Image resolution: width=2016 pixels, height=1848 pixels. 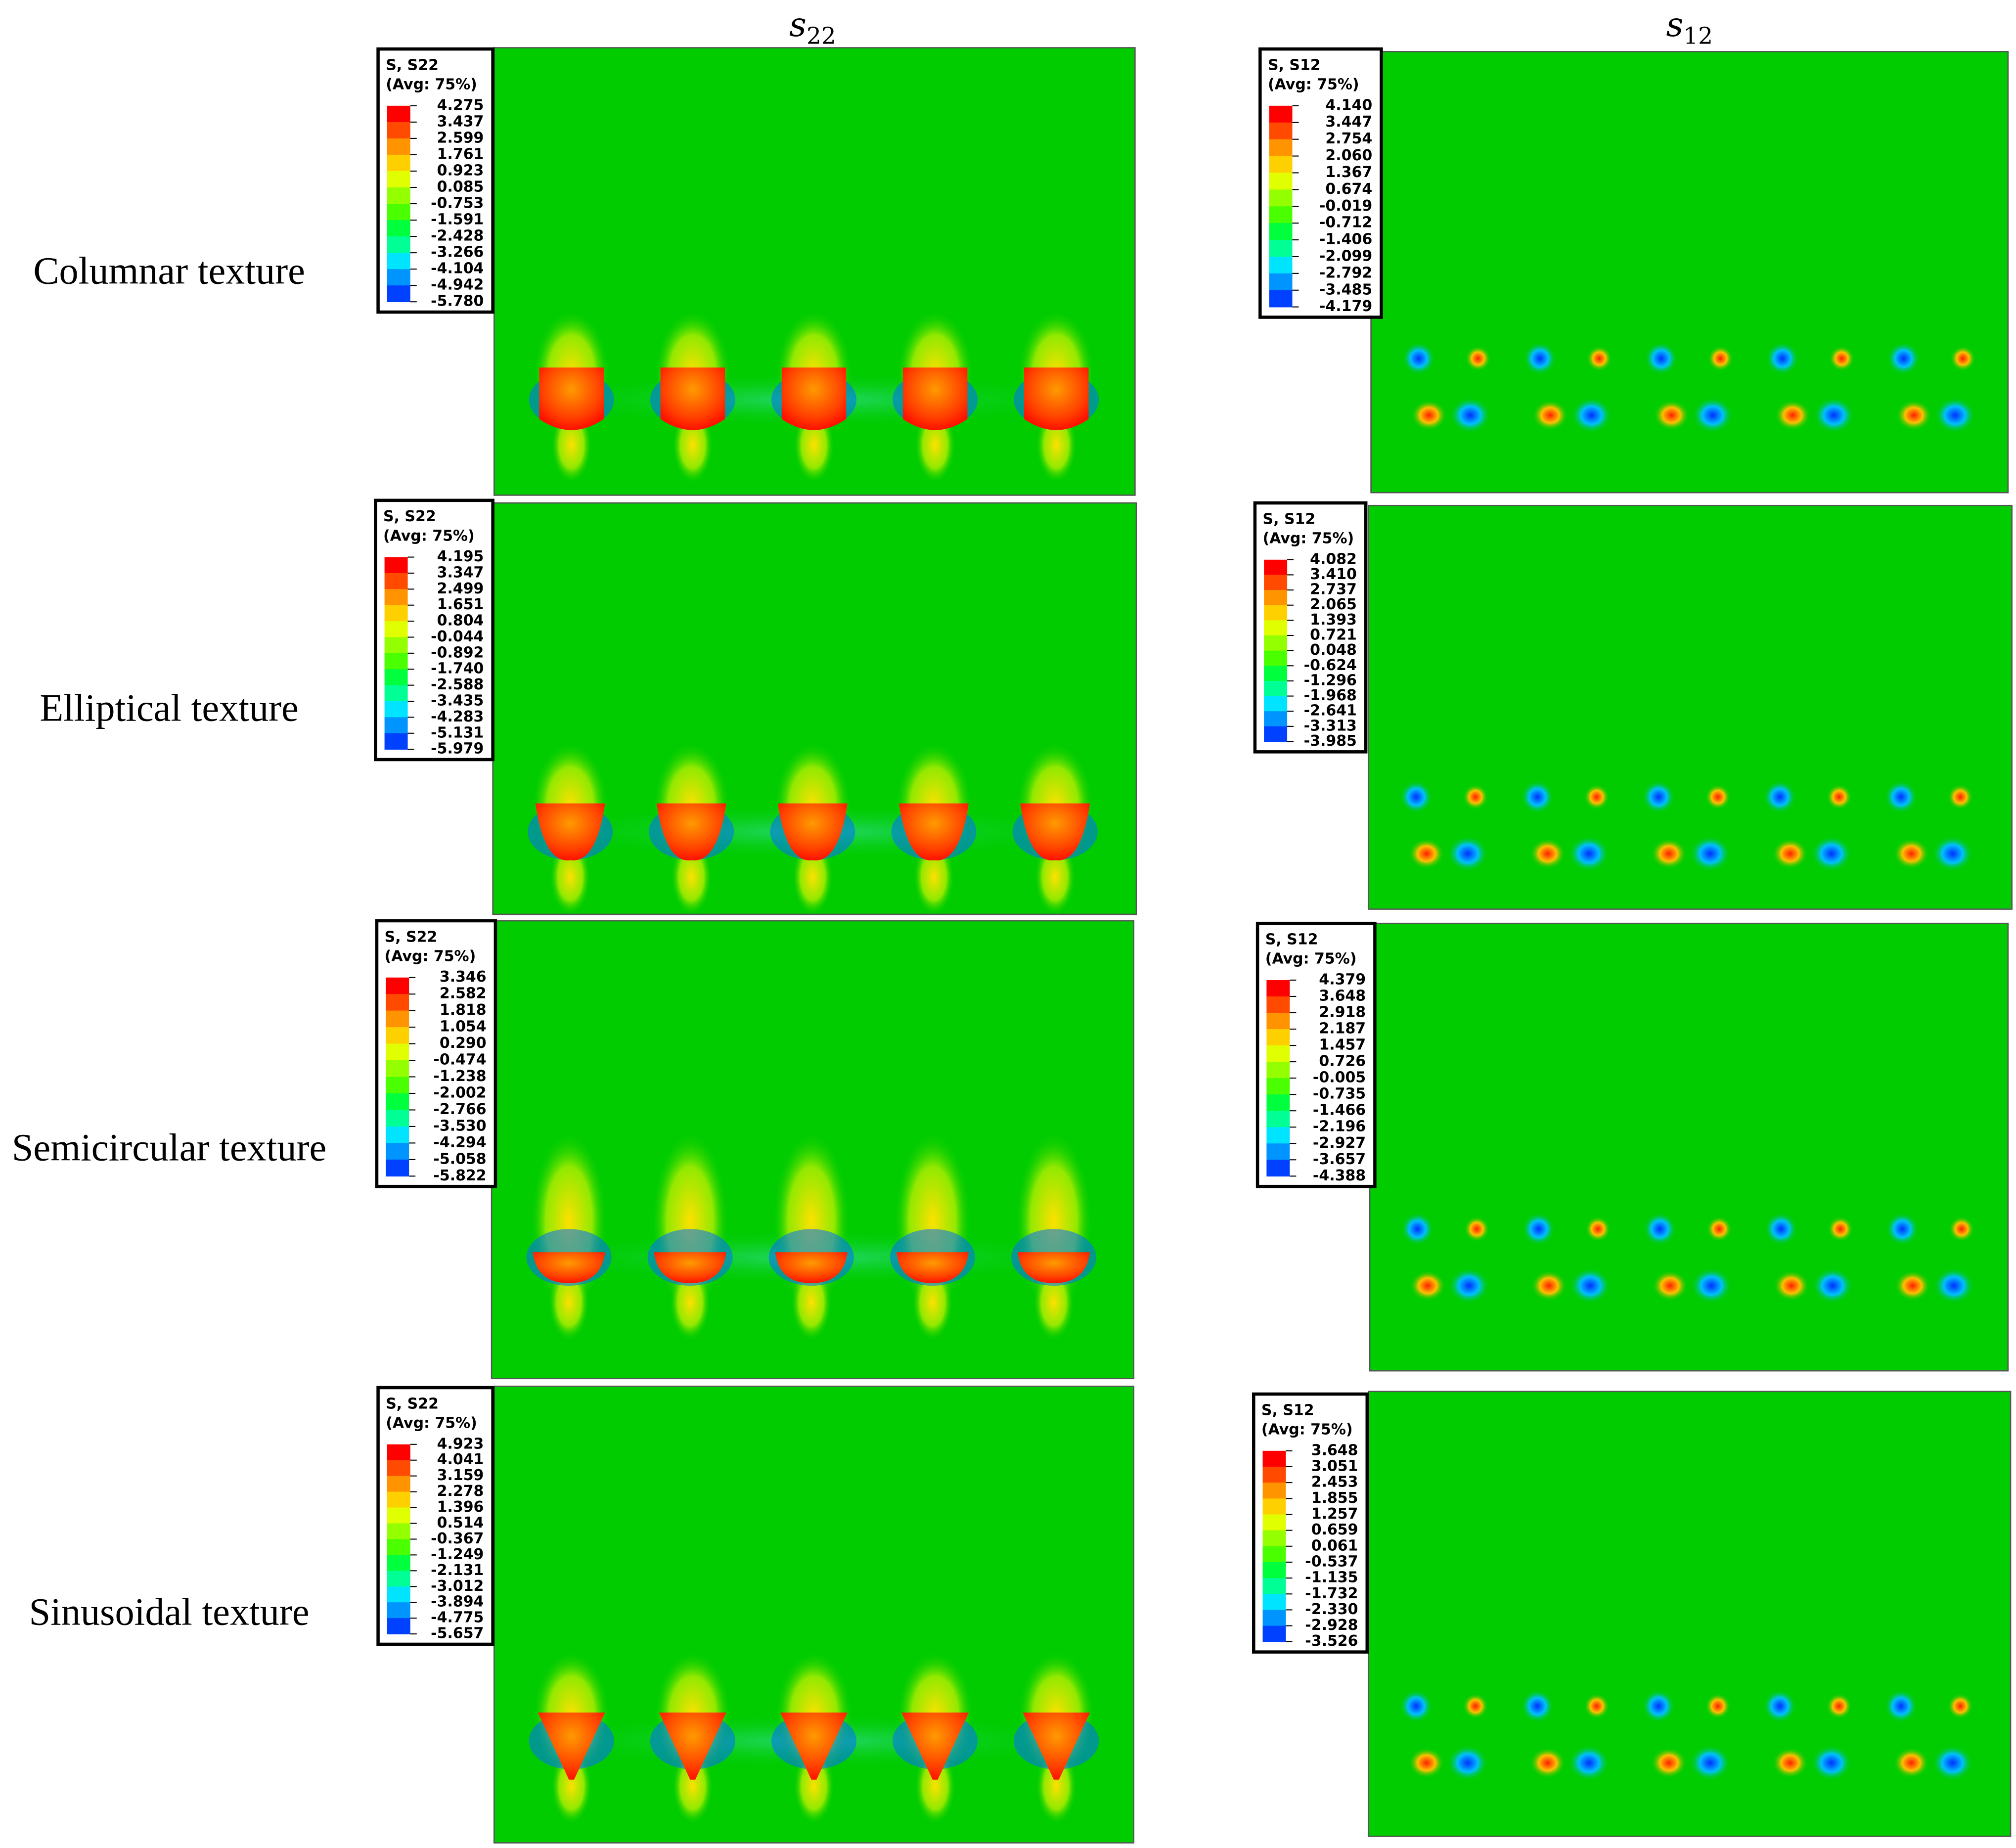 I want to click on legend-value: -3.530, so click(x=459, y=1125).